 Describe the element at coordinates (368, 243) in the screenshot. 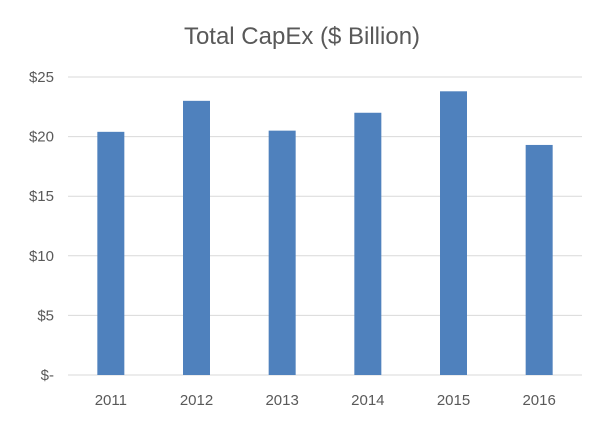

I see `bar-2014` at that location.